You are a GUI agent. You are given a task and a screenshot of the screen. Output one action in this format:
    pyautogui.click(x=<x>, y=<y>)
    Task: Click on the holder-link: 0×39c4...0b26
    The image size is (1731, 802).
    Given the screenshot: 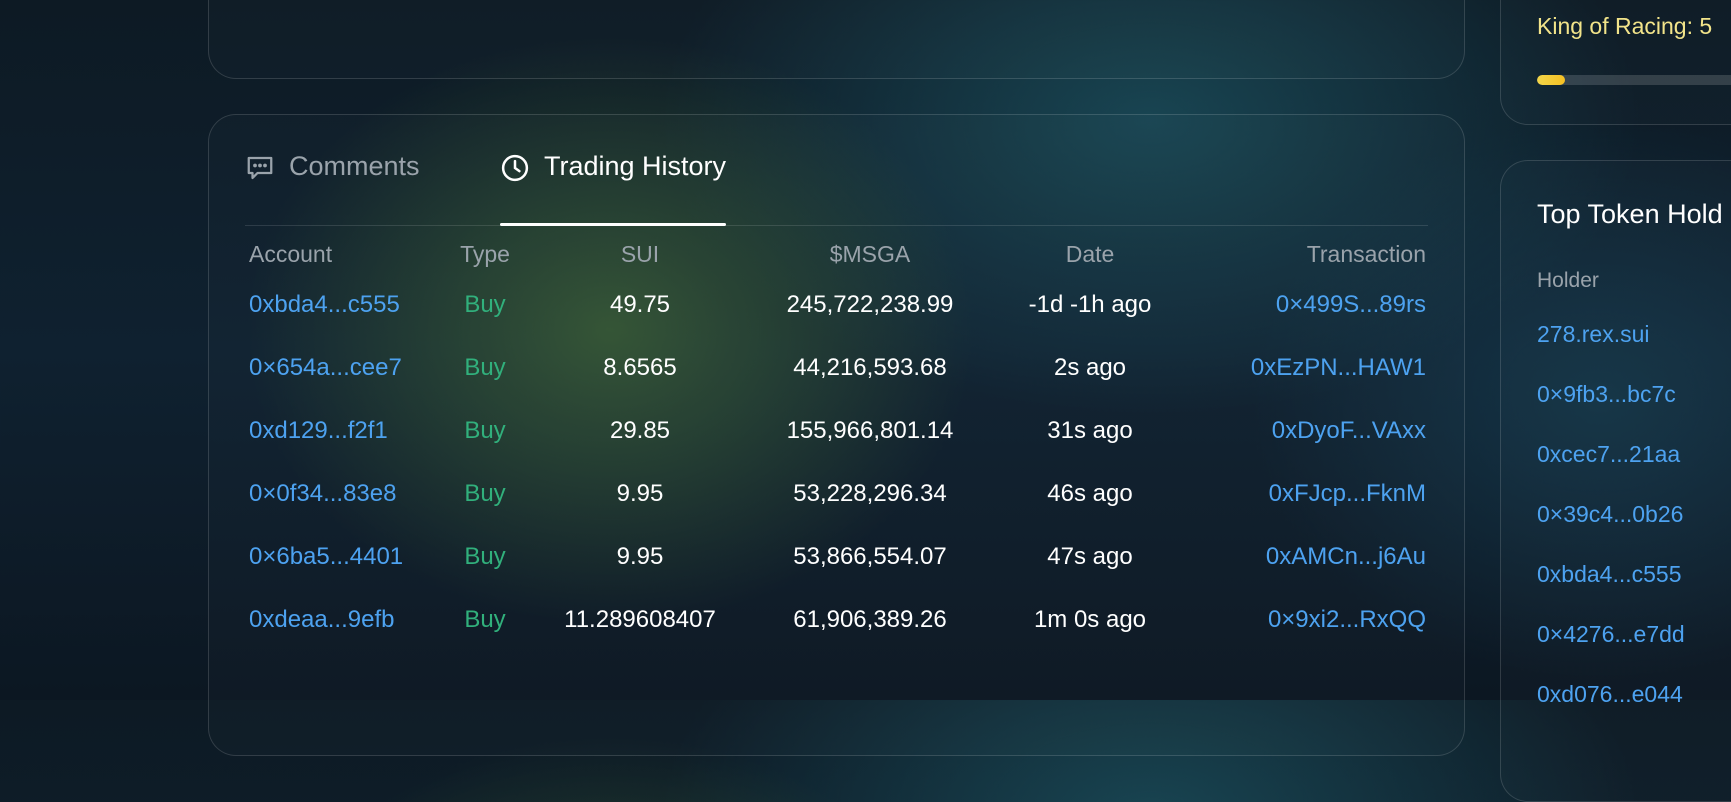 What is the action you would take?
    pyautogui.click(x=1610, y=514)
    